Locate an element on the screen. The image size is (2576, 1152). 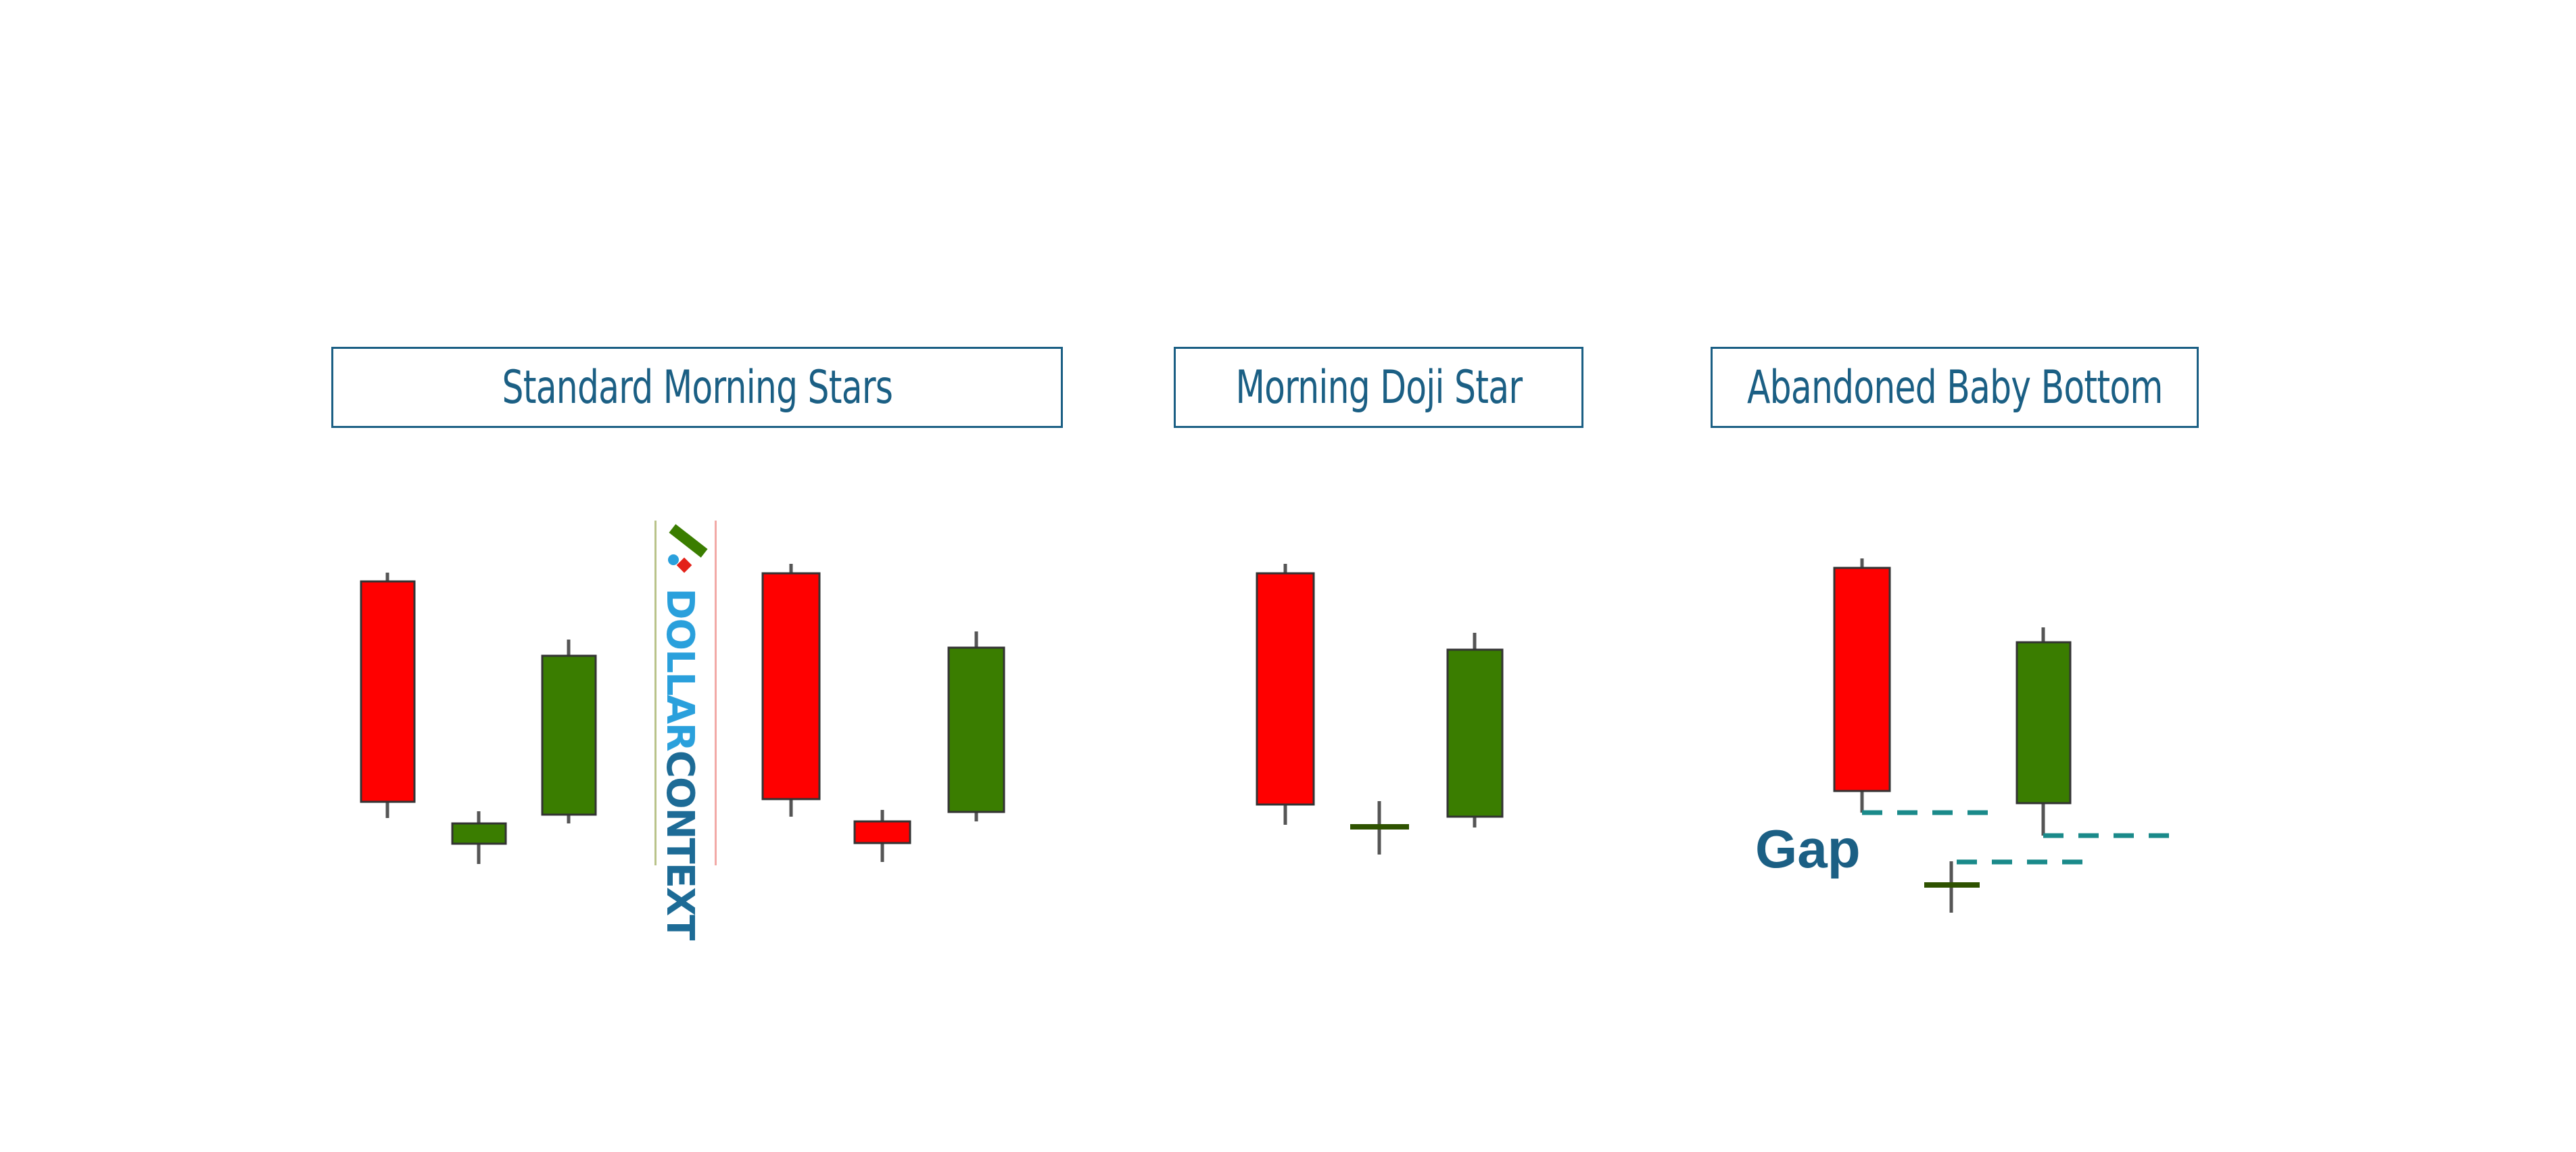
title-abandoned-baby-bottom: Abandoned Baby Bottom is located at coordinates (1955, 387).